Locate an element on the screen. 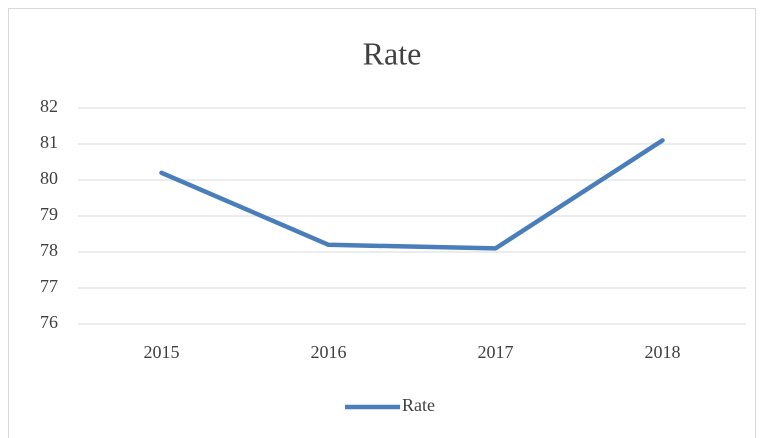 This screenshot has height=438, width=765. y-tick-label: 80 is located at coordinates (49, 178).